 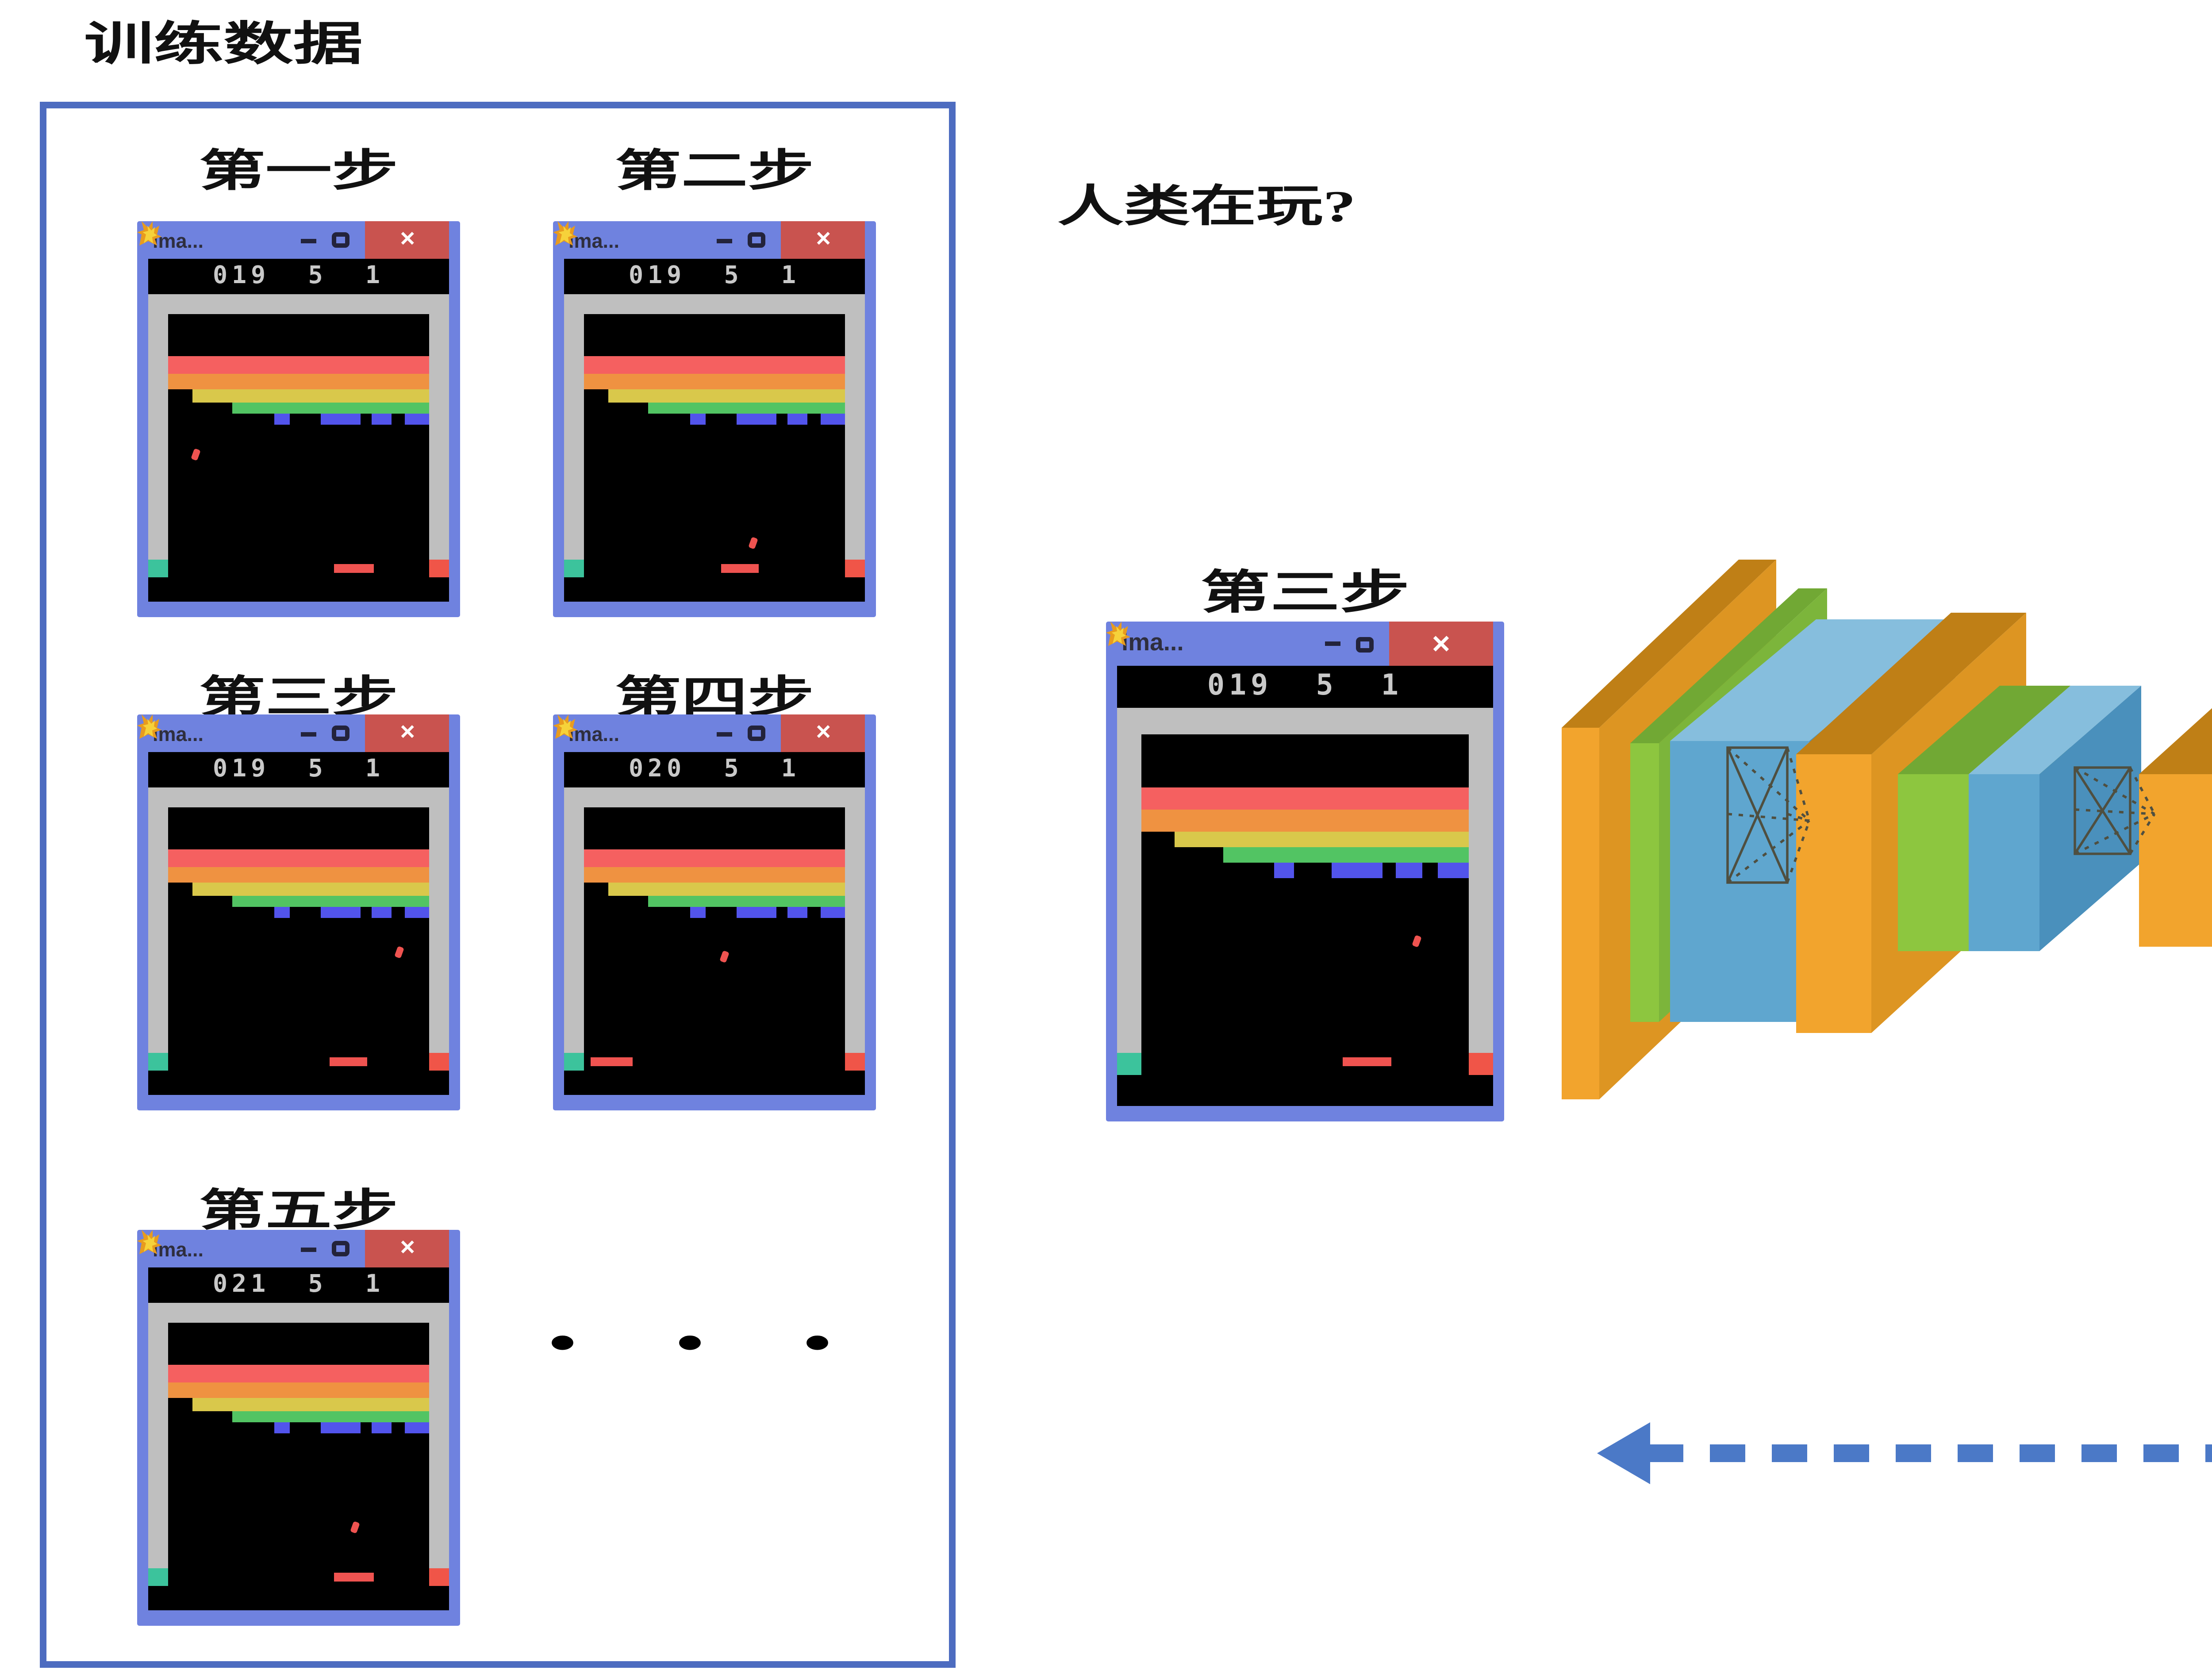 I want to click on human-playing-question: 人类在玩?, so click(x=1206, y=208).